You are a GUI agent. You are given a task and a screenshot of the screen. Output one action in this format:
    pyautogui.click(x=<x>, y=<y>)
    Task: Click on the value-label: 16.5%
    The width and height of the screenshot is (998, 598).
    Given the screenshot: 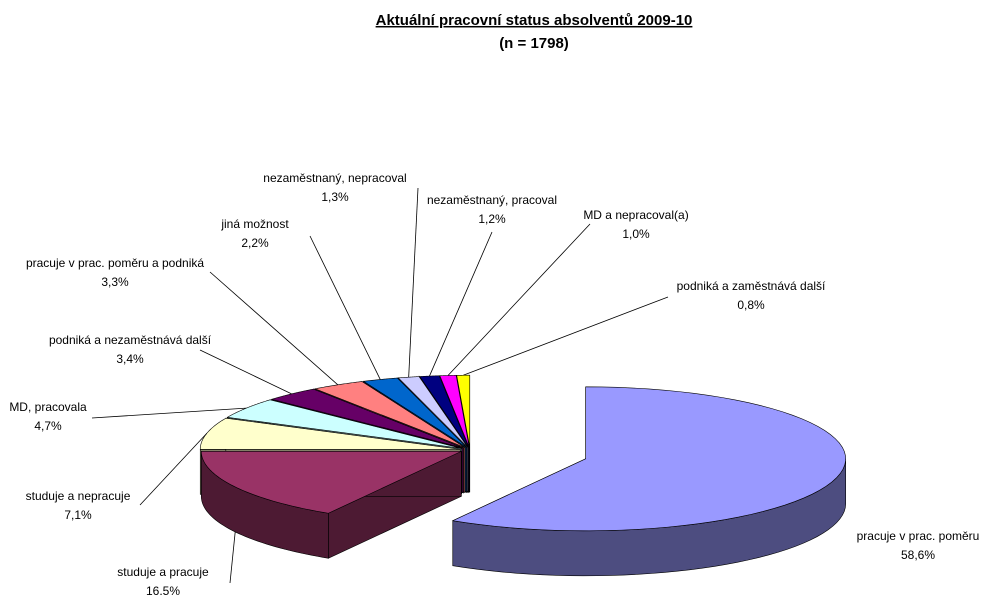 What is the action you would take?
    pyautogui.click(x=163, y=591)
    